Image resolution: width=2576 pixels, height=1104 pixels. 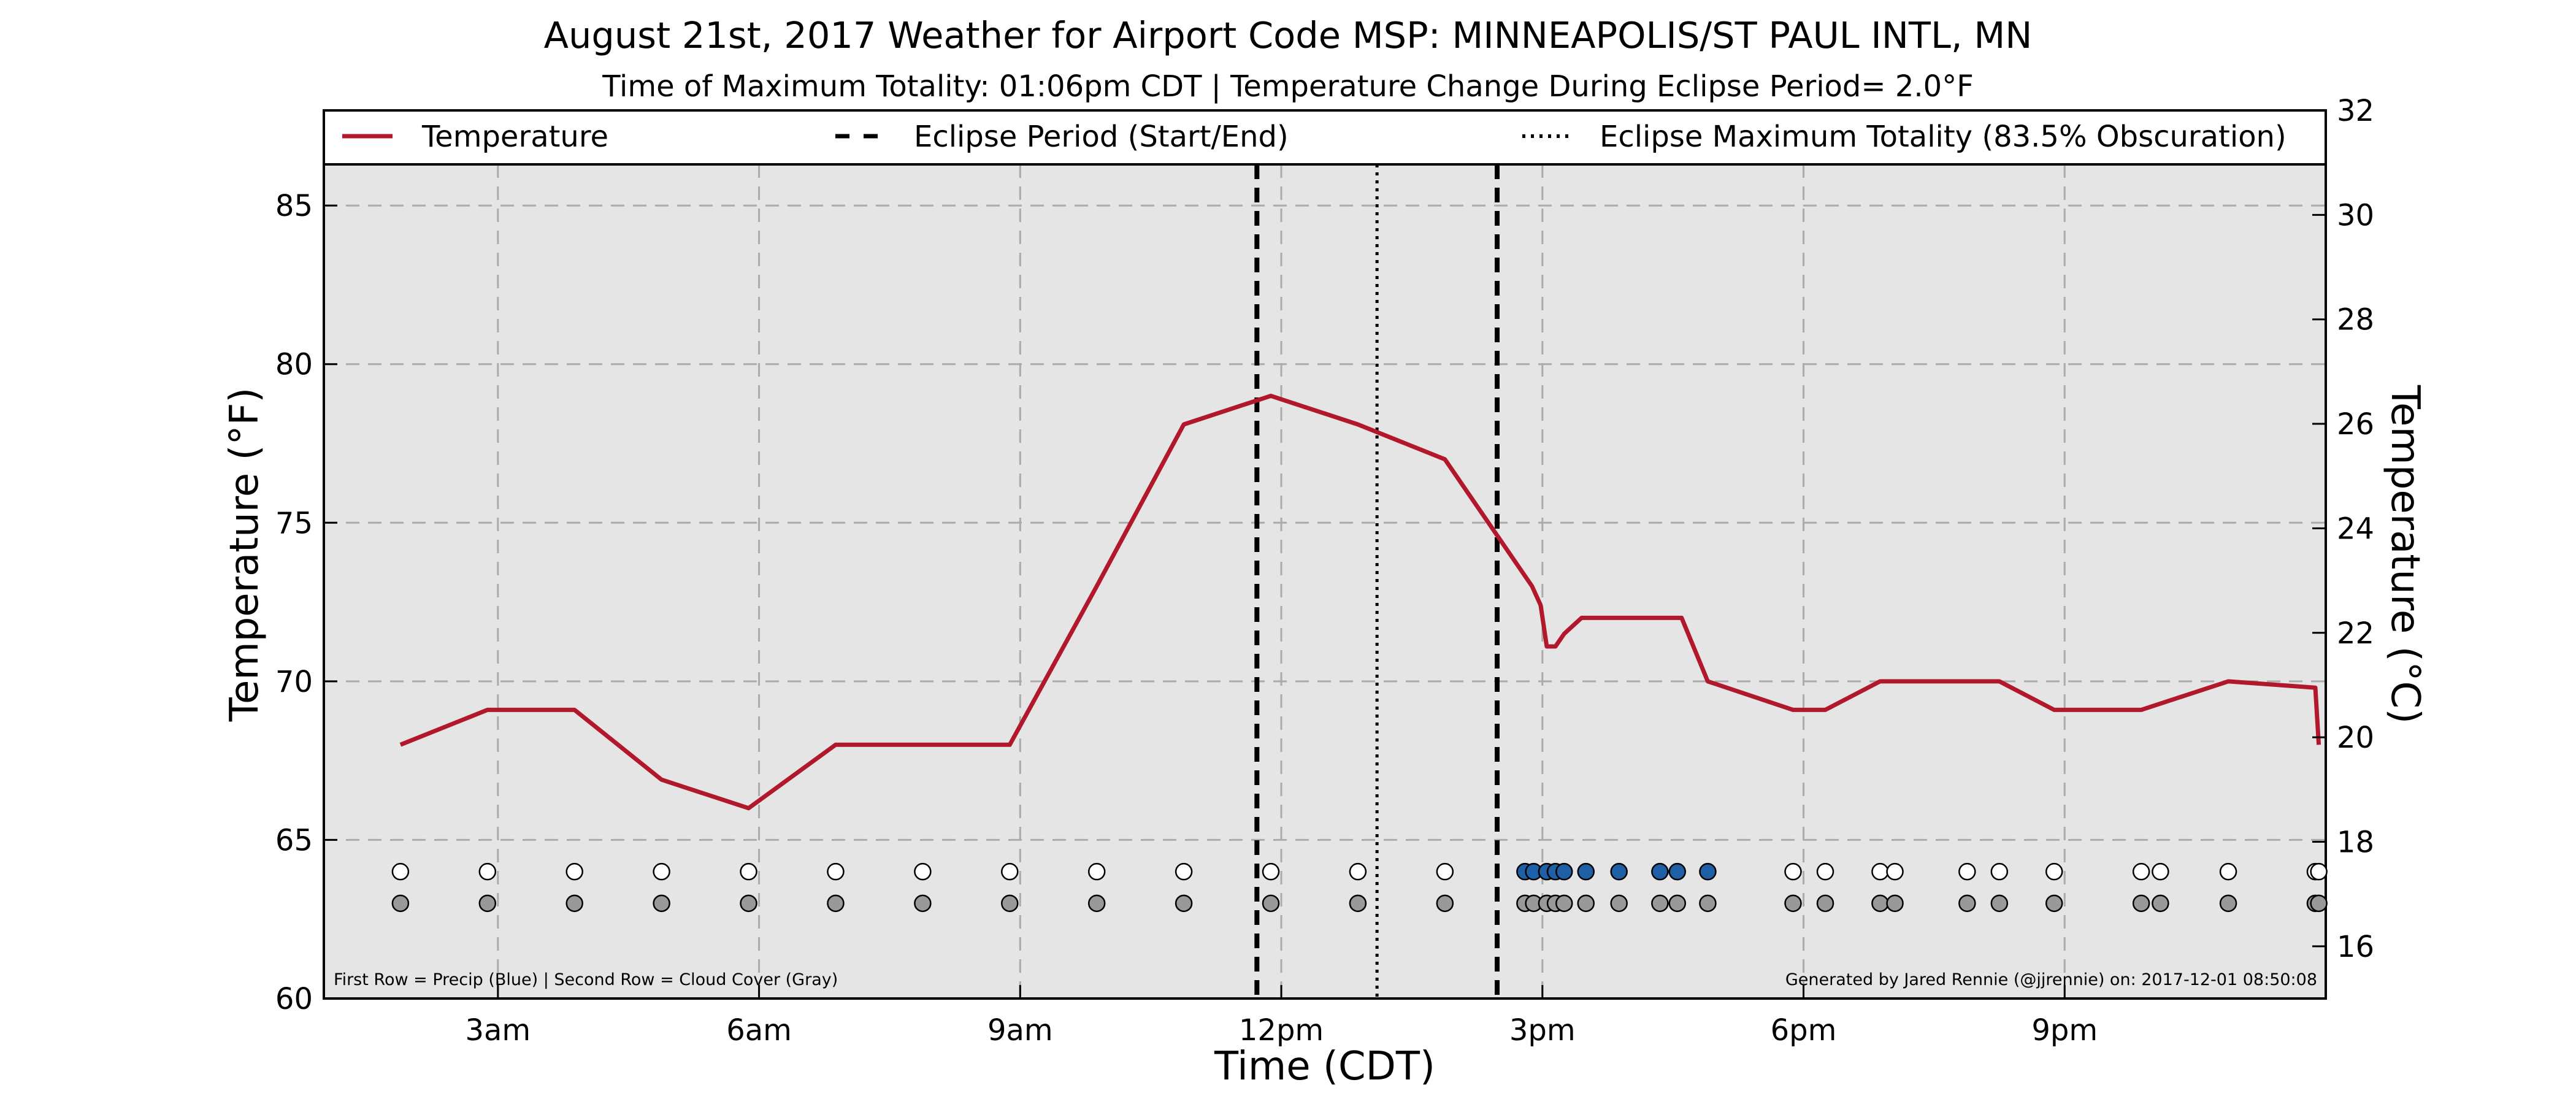 I want to click on y-right-tick-label: 16, so click(x=2355, y=947).